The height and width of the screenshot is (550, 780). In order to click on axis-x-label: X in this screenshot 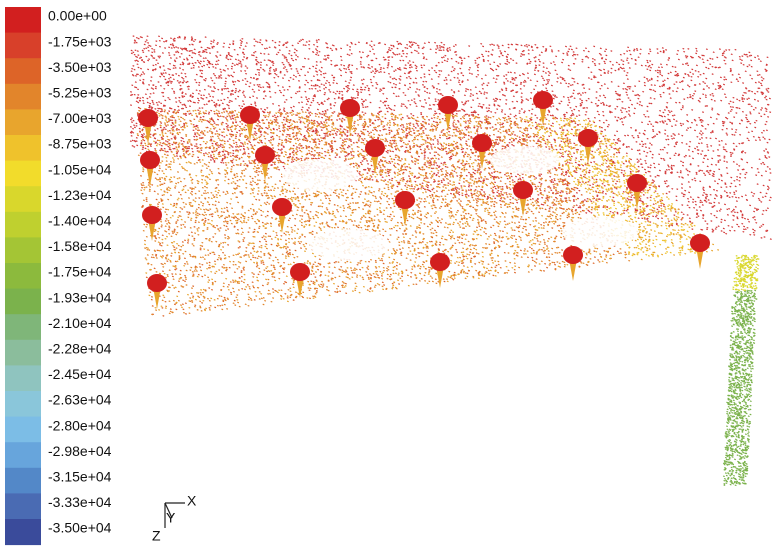, I will do `click(192, 501)`.